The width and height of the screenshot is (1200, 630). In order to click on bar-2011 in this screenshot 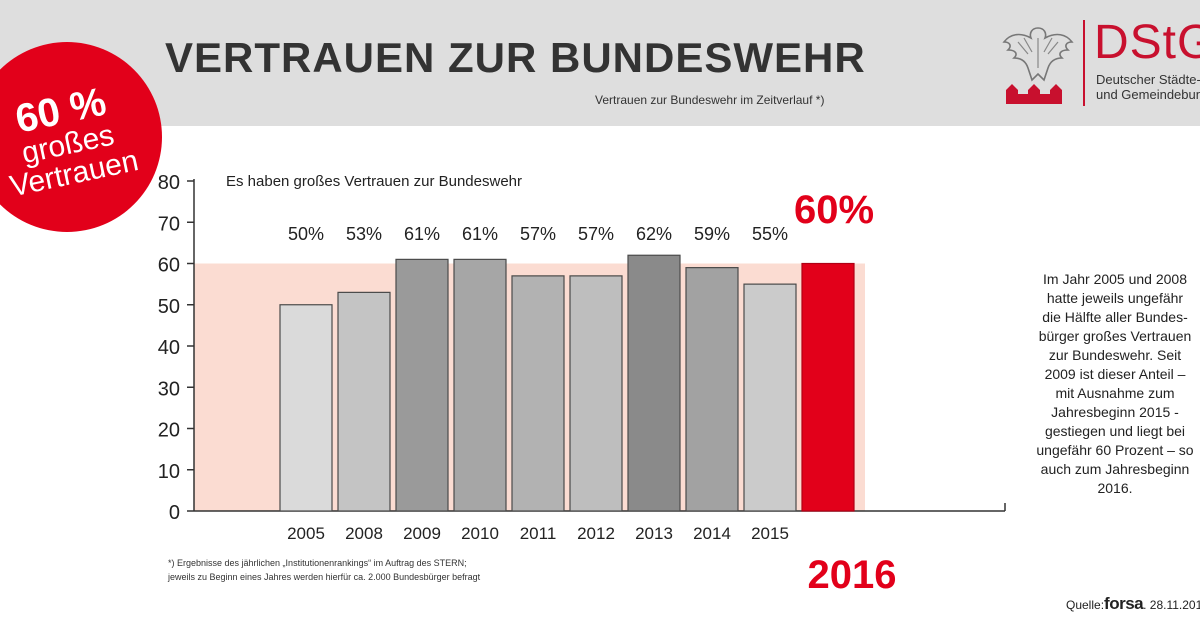, I will do `click(538, 393)`.